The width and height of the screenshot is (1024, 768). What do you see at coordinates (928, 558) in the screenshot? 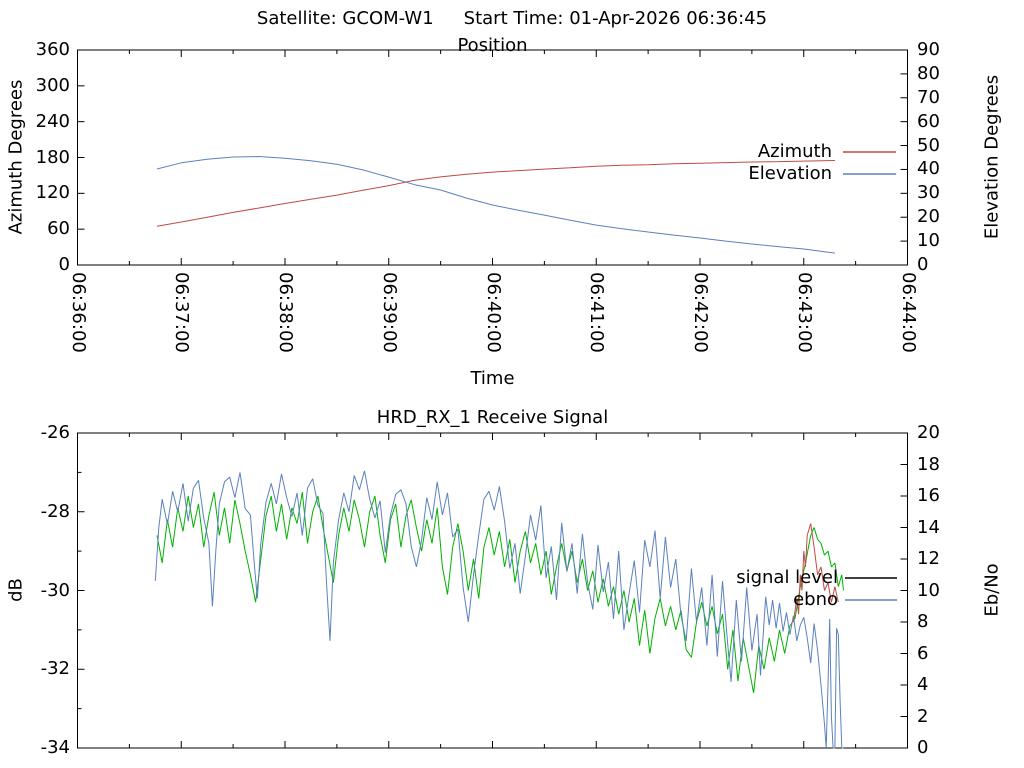
I see `yright-tick-label: 12` at bounding box center [928, 558].